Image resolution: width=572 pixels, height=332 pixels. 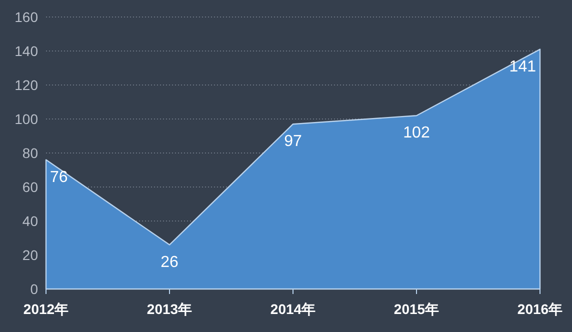 What do you see at coordinates (59, 177) in the screenshot?
I see `data-label: 76` at bounding box center [59, 177].